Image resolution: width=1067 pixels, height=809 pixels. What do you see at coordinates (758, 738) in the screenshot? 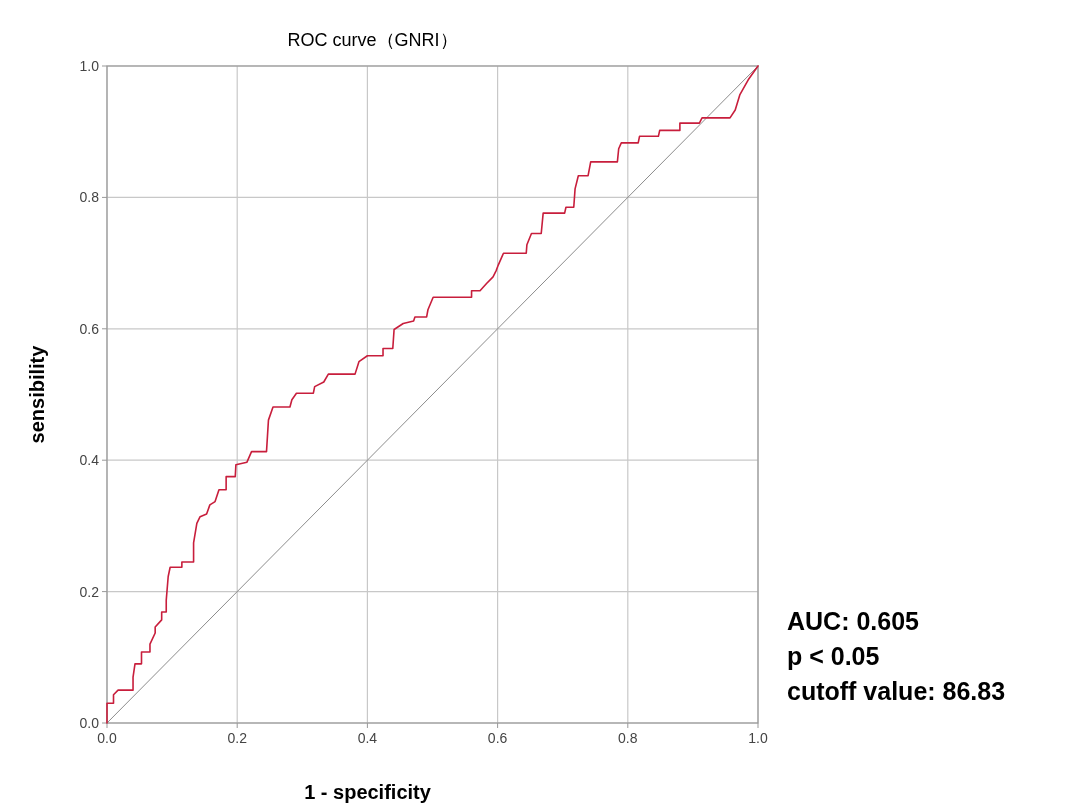
I see `x-tick-label: 1.0` at bounding box center [758, 738].